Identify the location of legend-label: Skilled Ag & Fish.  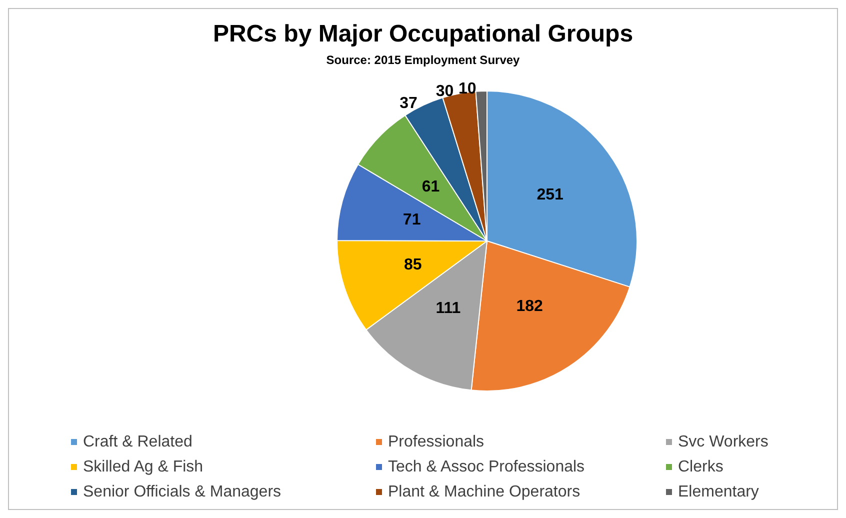
(143, 467).